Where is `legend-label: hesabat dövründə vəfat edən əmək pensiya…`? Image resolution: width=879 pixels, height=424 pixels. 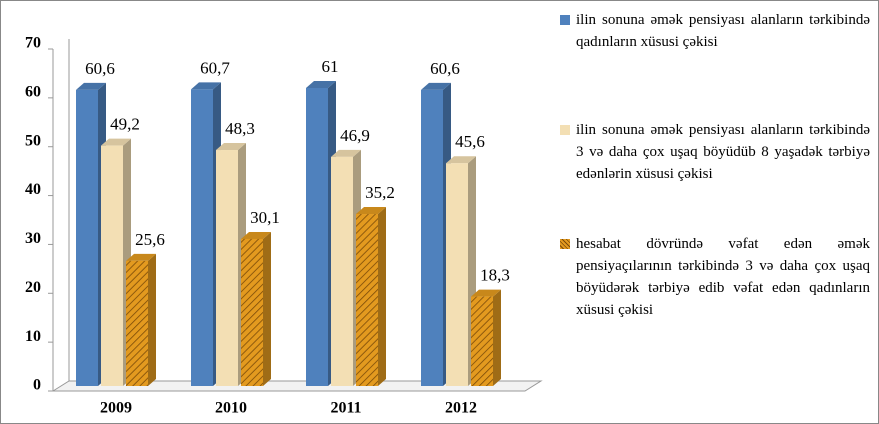
legend-label: hesabat dövründə vəfat edən əmək pensiya… is located at coordinates (723, 277).